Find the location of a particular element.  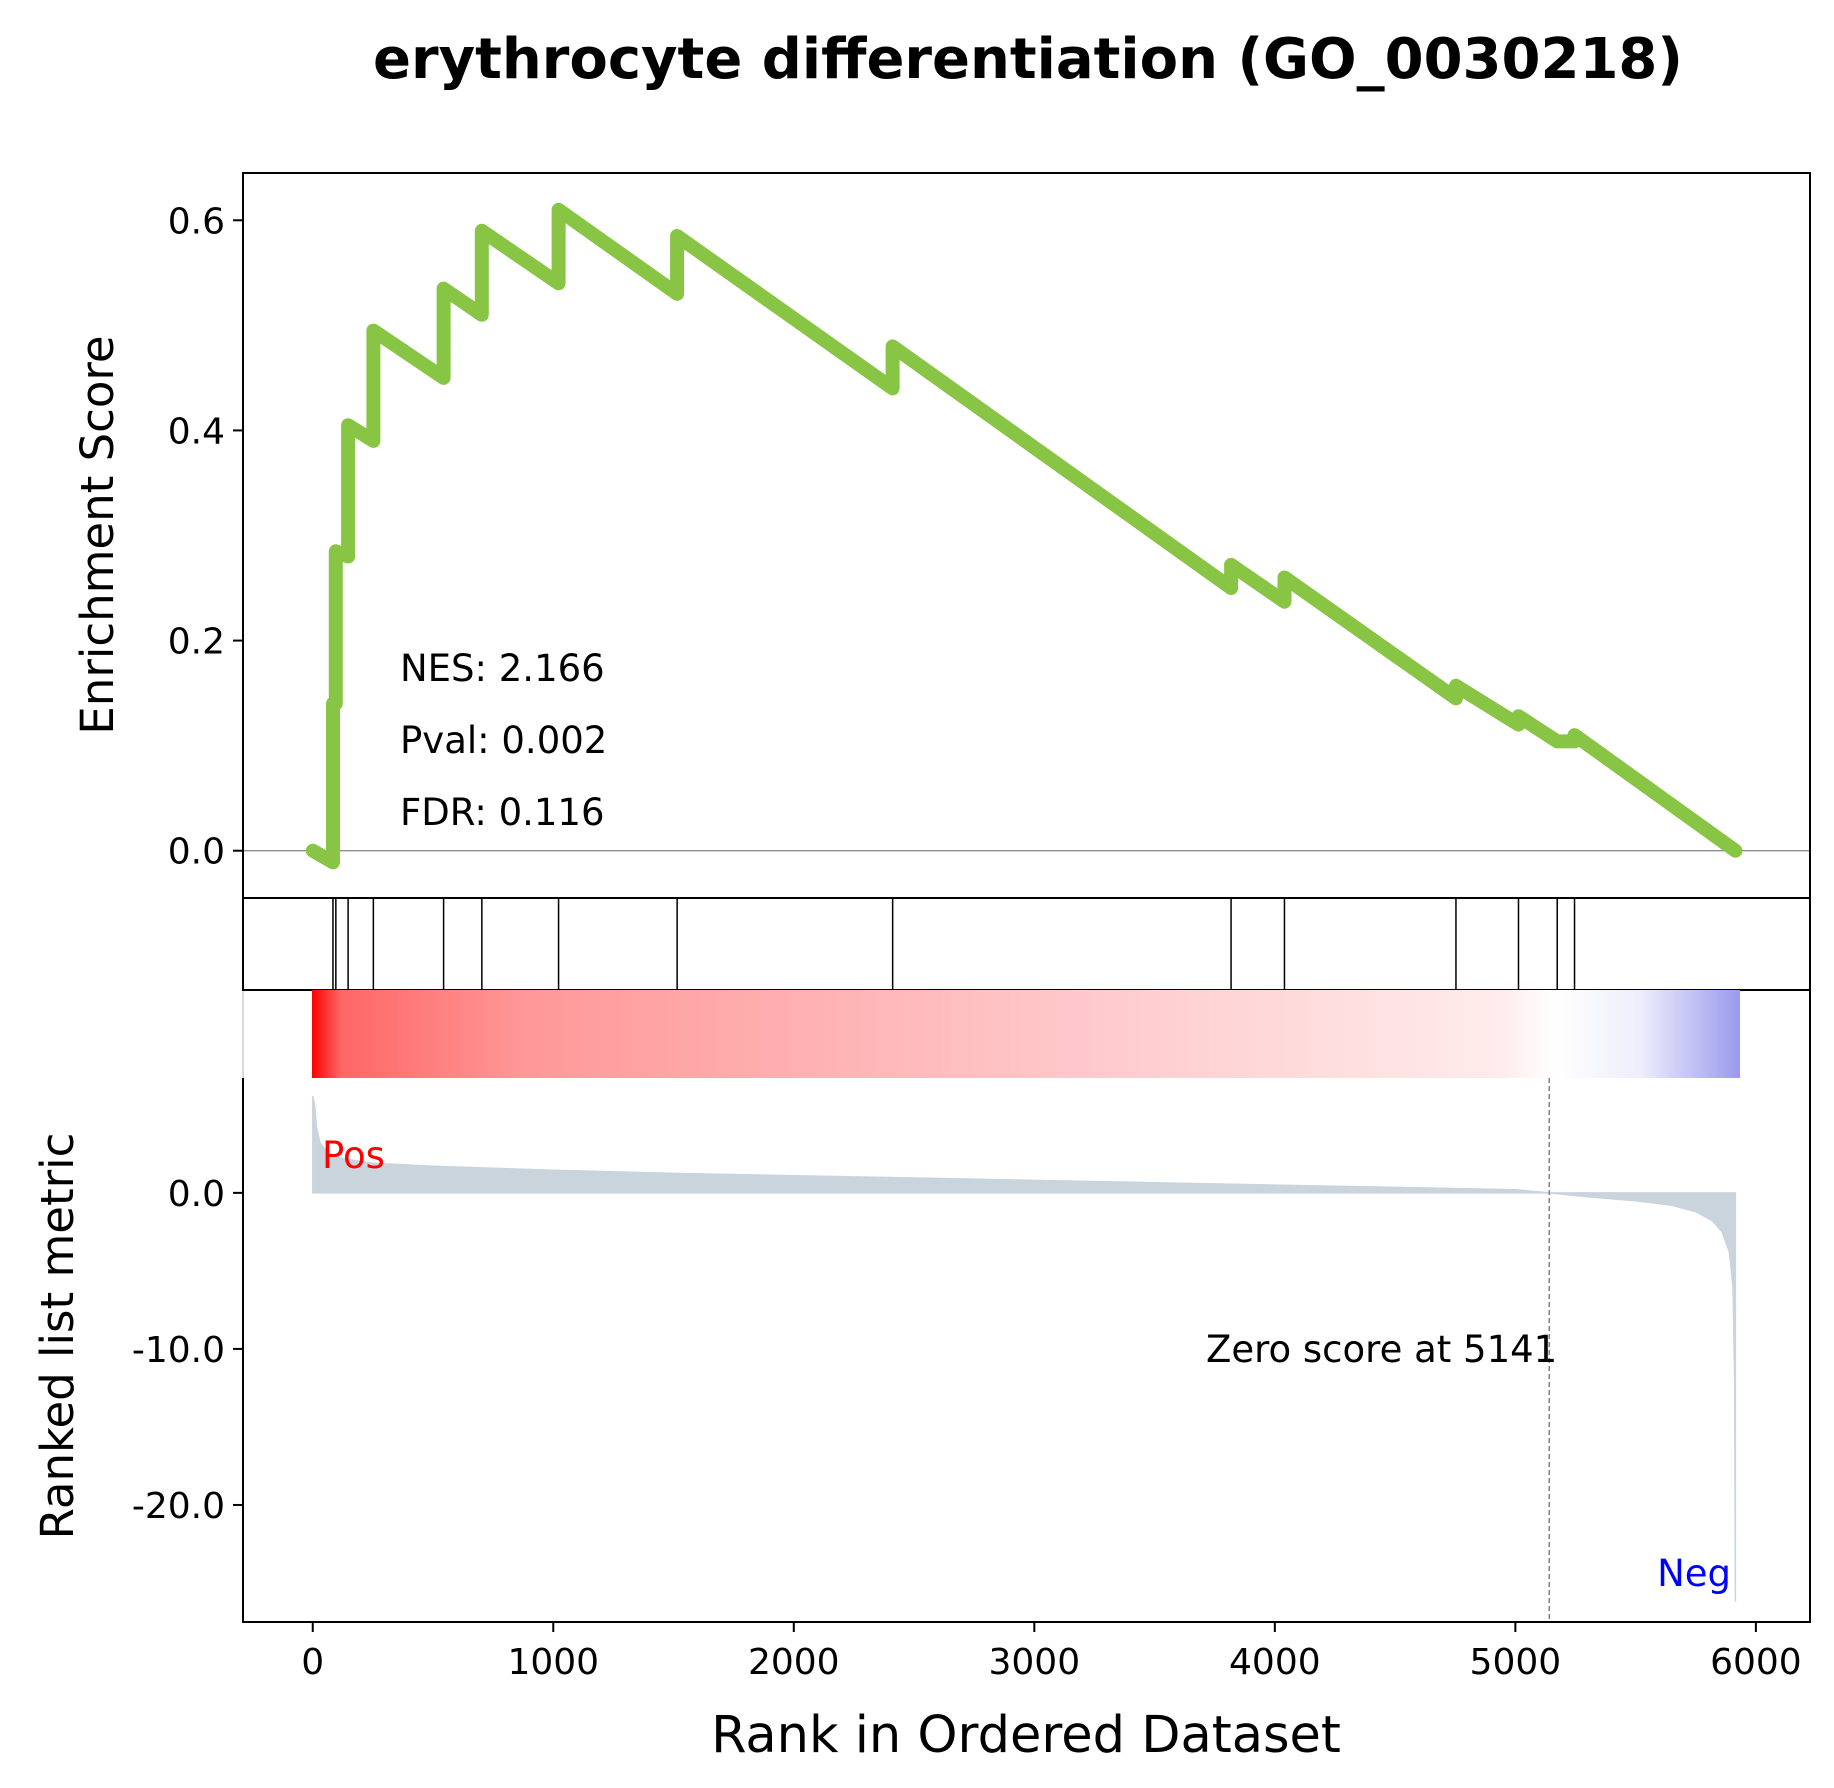

x-axis-ticks: 0 1000 2000 3000 4000 5000 6000 is located at coordinates (1051, 1652).